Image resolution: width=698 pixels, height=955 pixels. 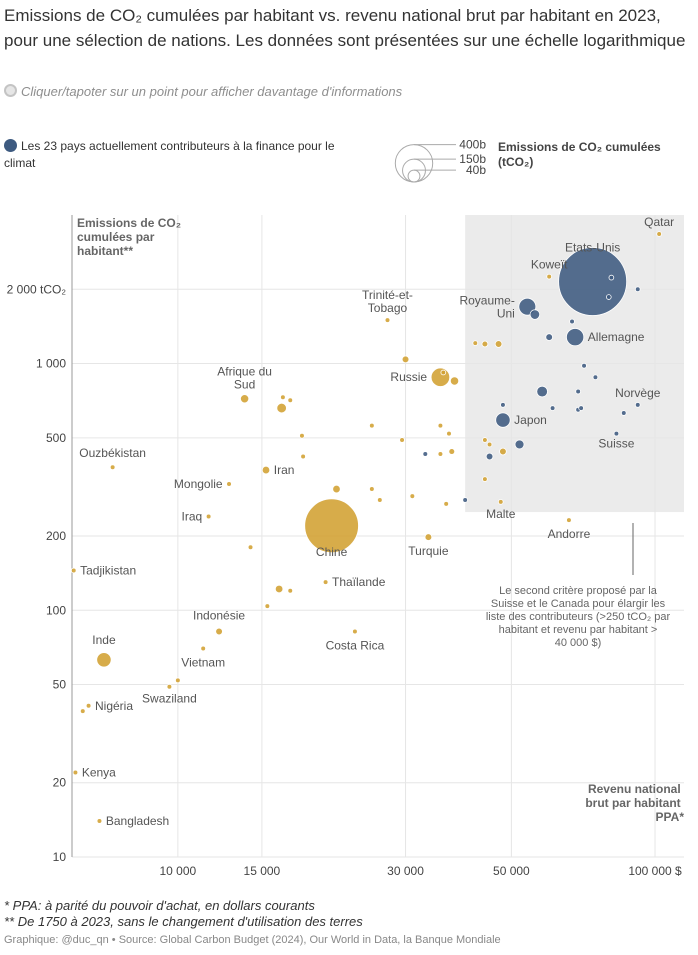 What do you see at coordinates (75, 772) in the screenshot?
I see `point-kenya` at bounding box center [75, 772].